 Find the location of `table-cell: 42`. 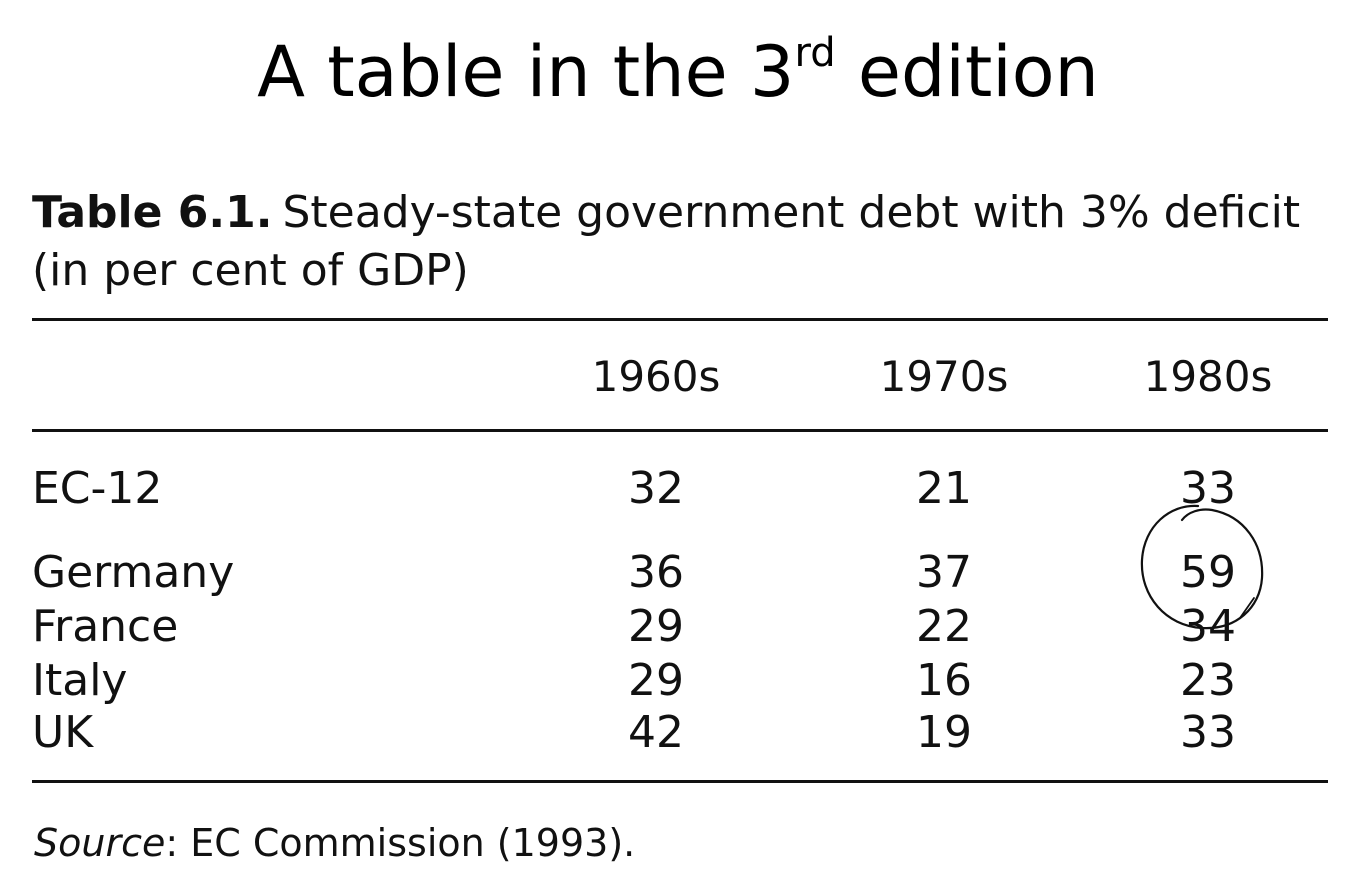

table-cell: 42 is located at coordinates (656, 732).